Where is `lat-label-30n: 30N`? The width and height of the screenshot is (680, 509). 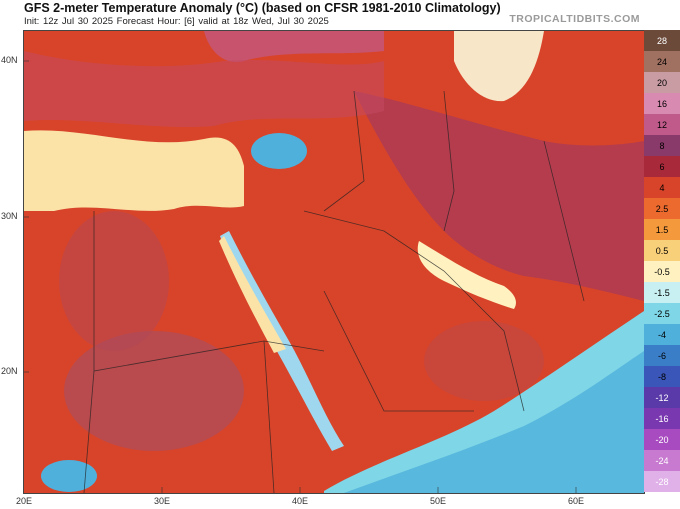 lat-label-30n: 30N is located at coordinates (9, 216).